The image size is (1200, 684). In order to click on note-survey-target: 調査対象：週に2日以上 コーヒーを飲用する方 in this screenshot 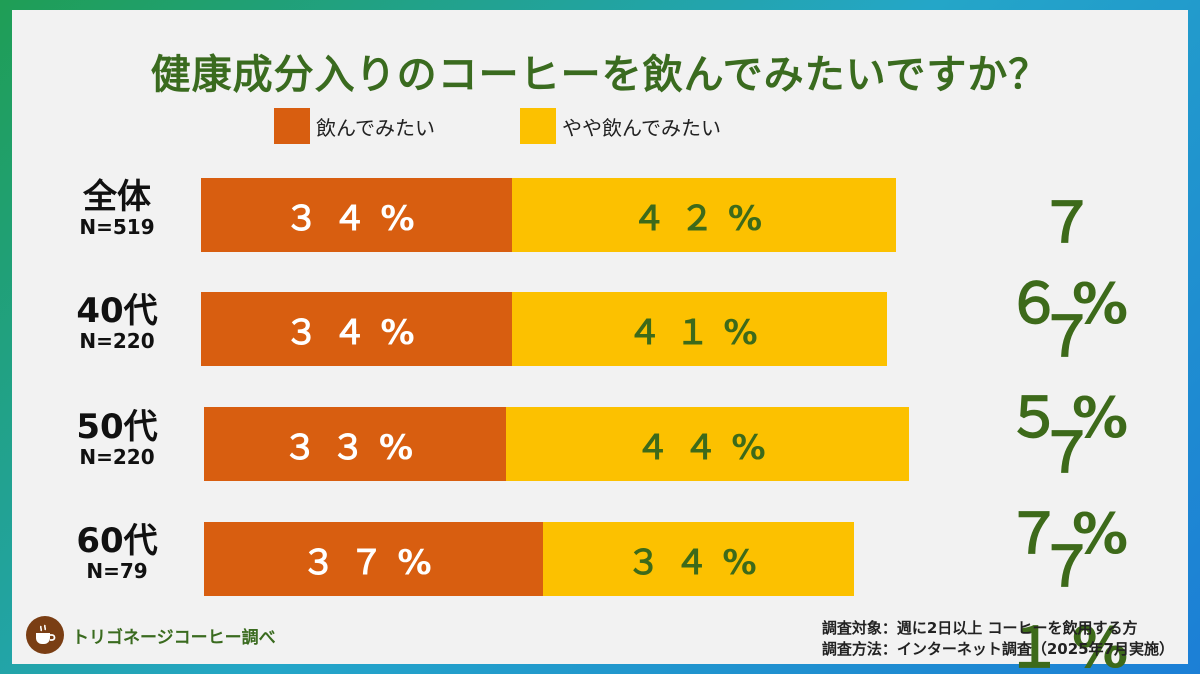, I will do `click(979, 628)`.